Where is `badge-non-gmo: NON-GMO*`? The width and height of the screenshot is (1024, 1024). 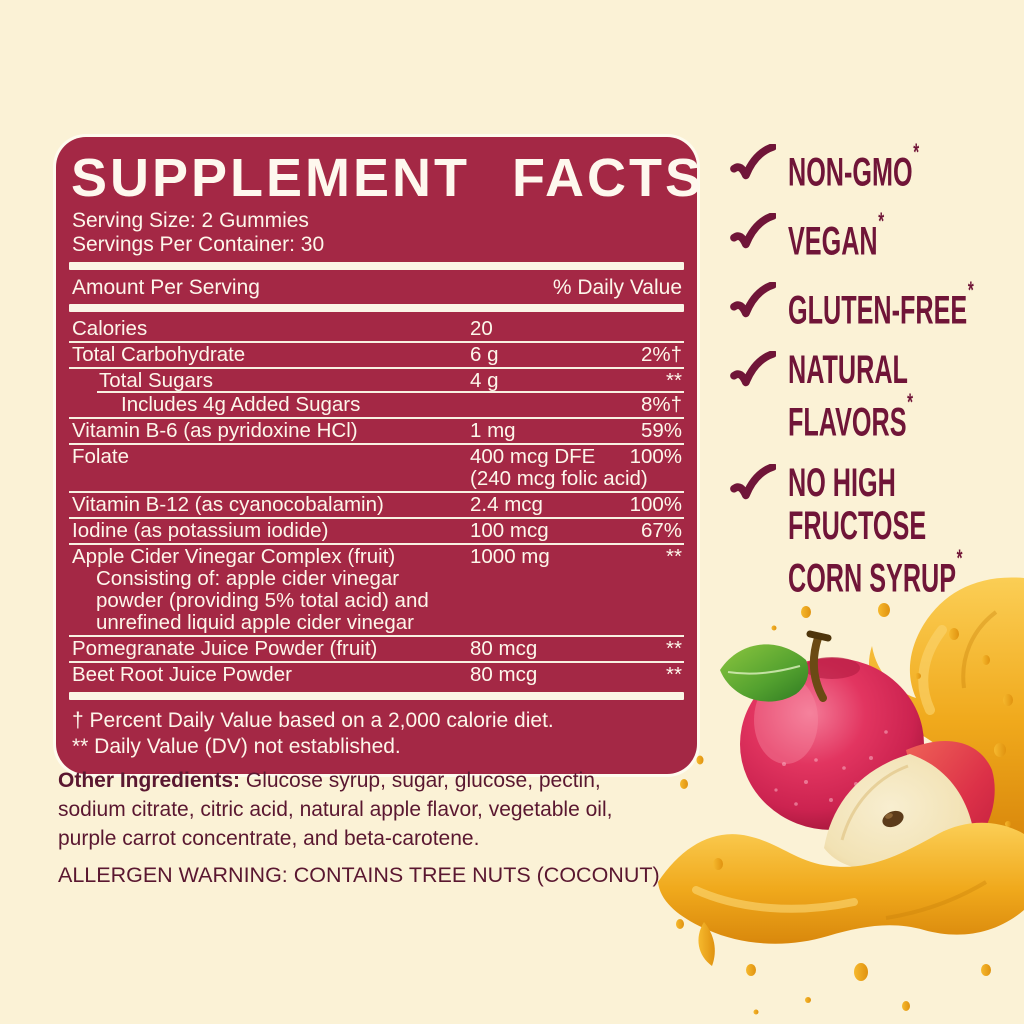
badge-non-gmo: NON-GMO* is located at coordinates (862, 167).